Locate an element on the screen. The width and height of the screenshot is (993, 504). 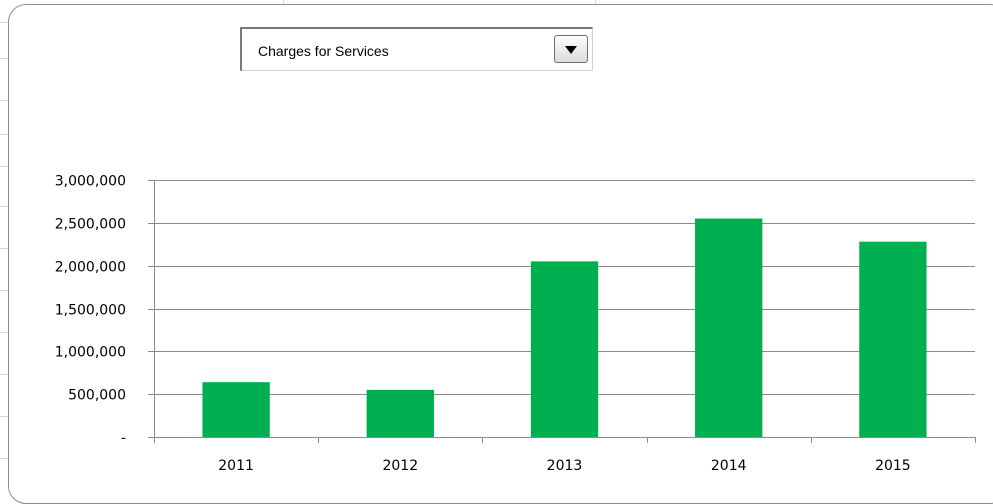
y-tick-label: - is located at coordinates (123, 439).